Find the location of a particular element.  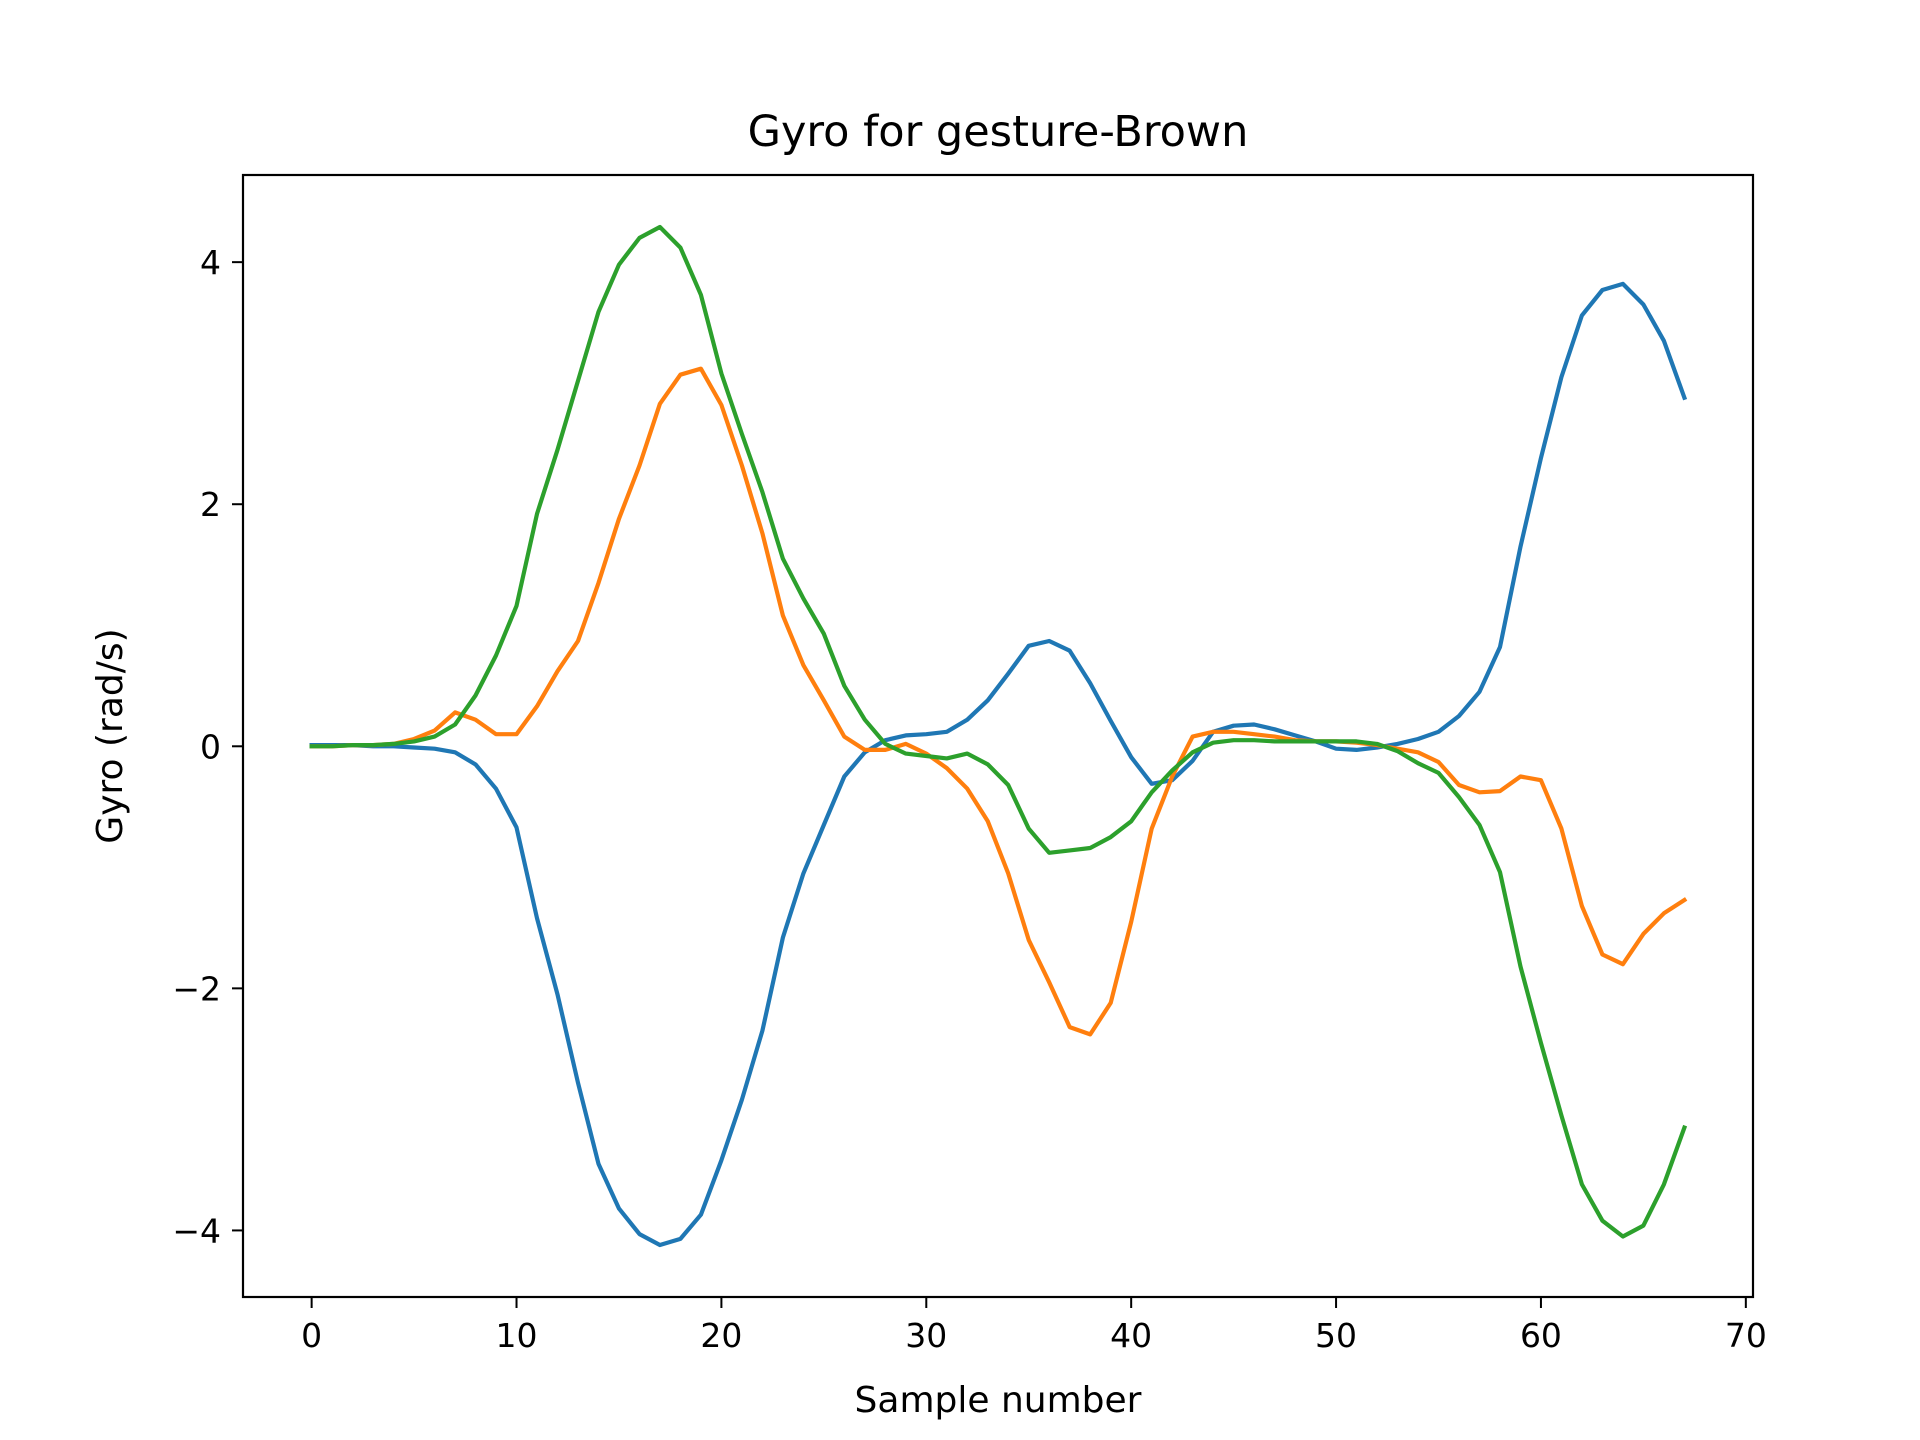

x-tick-label: 60 is located at coordinates (1541, 1335).